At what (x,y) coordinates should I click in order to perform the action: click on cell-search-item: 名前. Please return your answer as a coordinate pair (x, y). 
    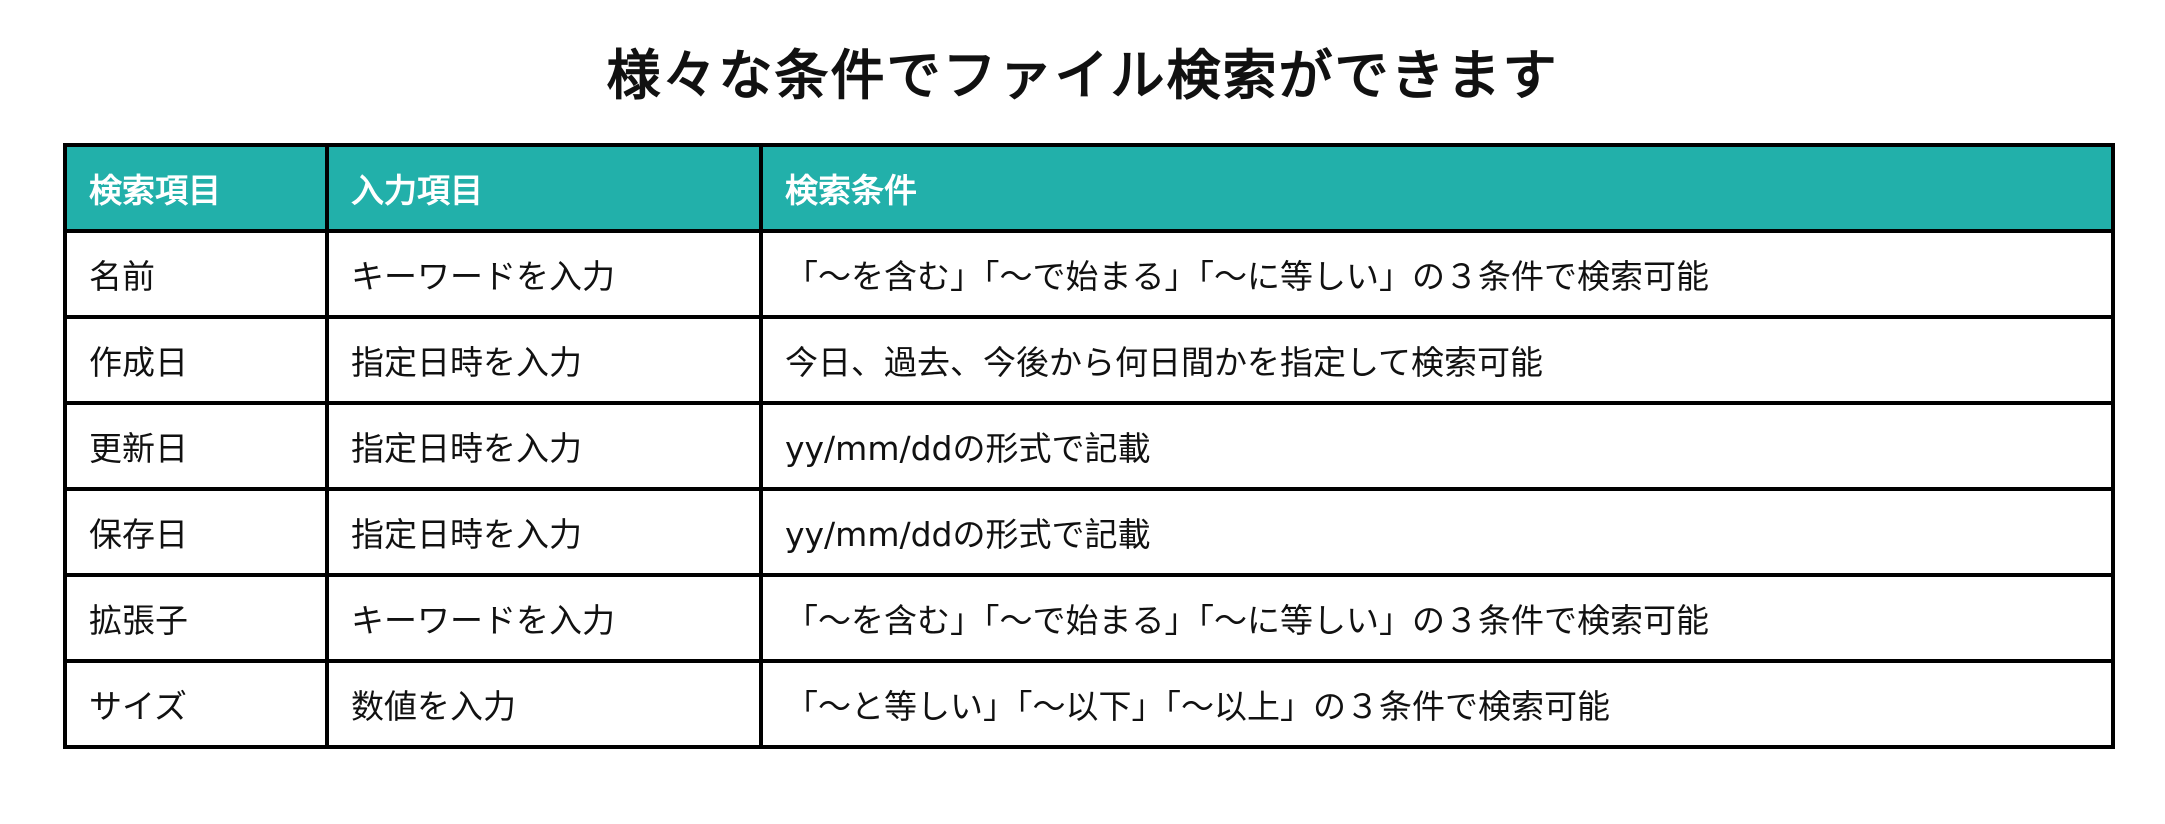
    Looking at the image, I should click on (196, 274).